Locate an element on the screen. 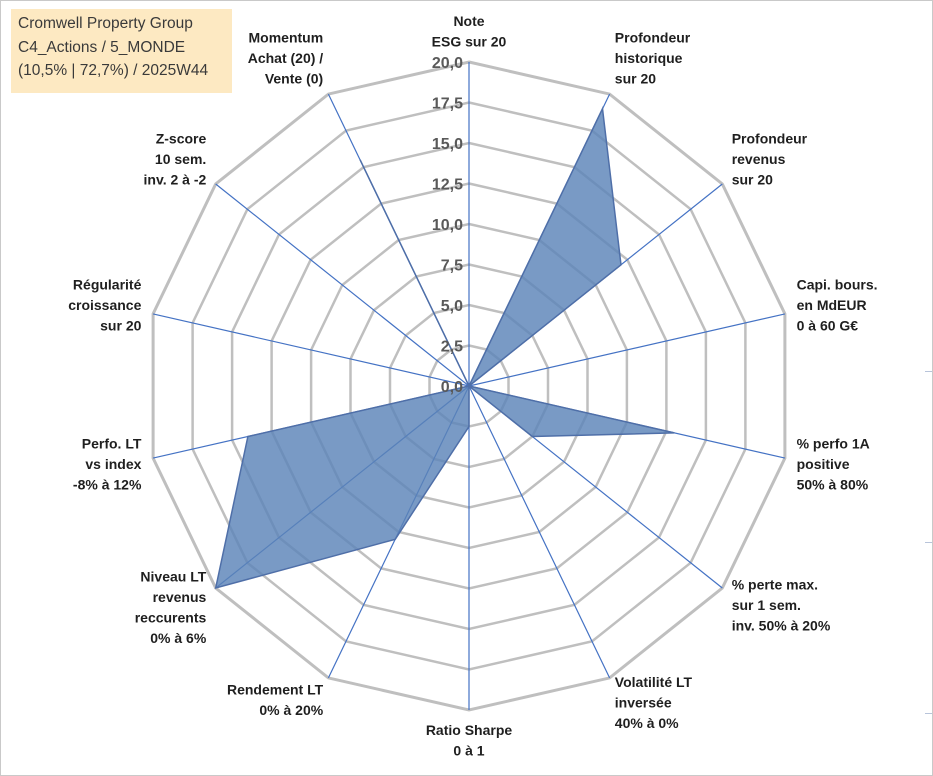 This screenshot has height=776, width=933. axis-label-line: reccurents is located at coordinates (171, 617).